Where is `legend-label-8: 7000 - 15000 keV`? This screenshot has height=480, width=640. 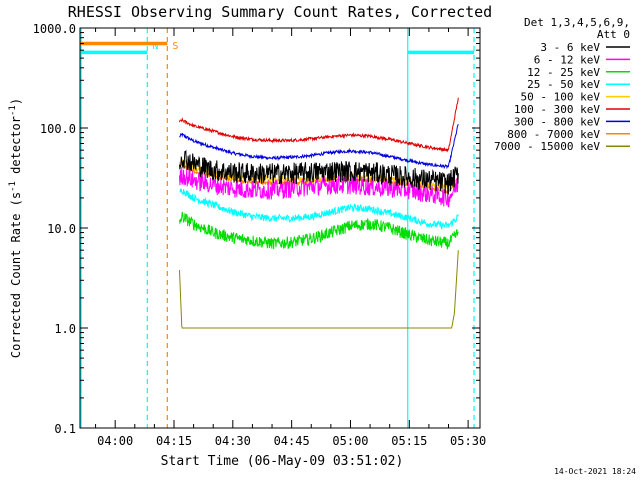
legend-label-8: 7000 - 15000 keV is located at coordinates (547, 146).